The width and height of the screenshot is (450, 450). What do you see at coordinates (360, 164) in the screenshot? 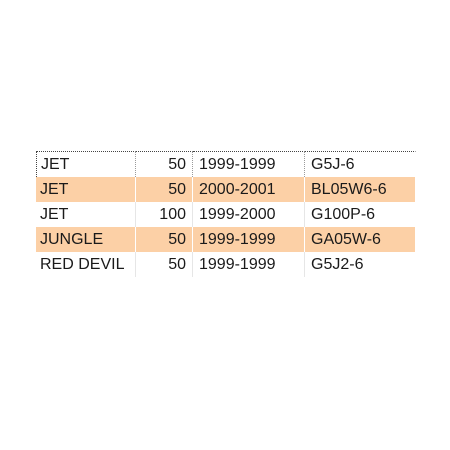
I see `cell-code: G5J-6` at bounding box center [360, 164].